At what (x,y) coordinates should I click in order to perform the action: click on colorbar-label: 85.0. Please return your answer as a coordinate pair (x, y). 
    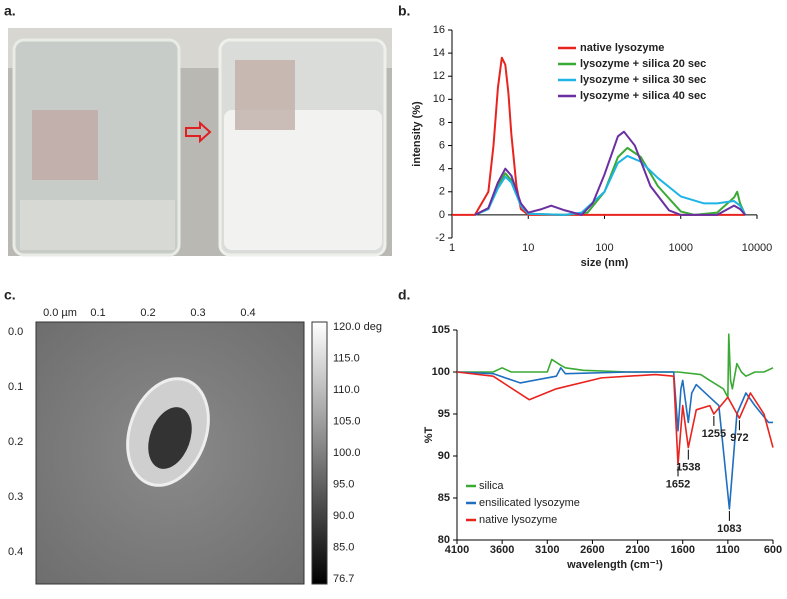
    Looking at the image, I should click on (343, 547).